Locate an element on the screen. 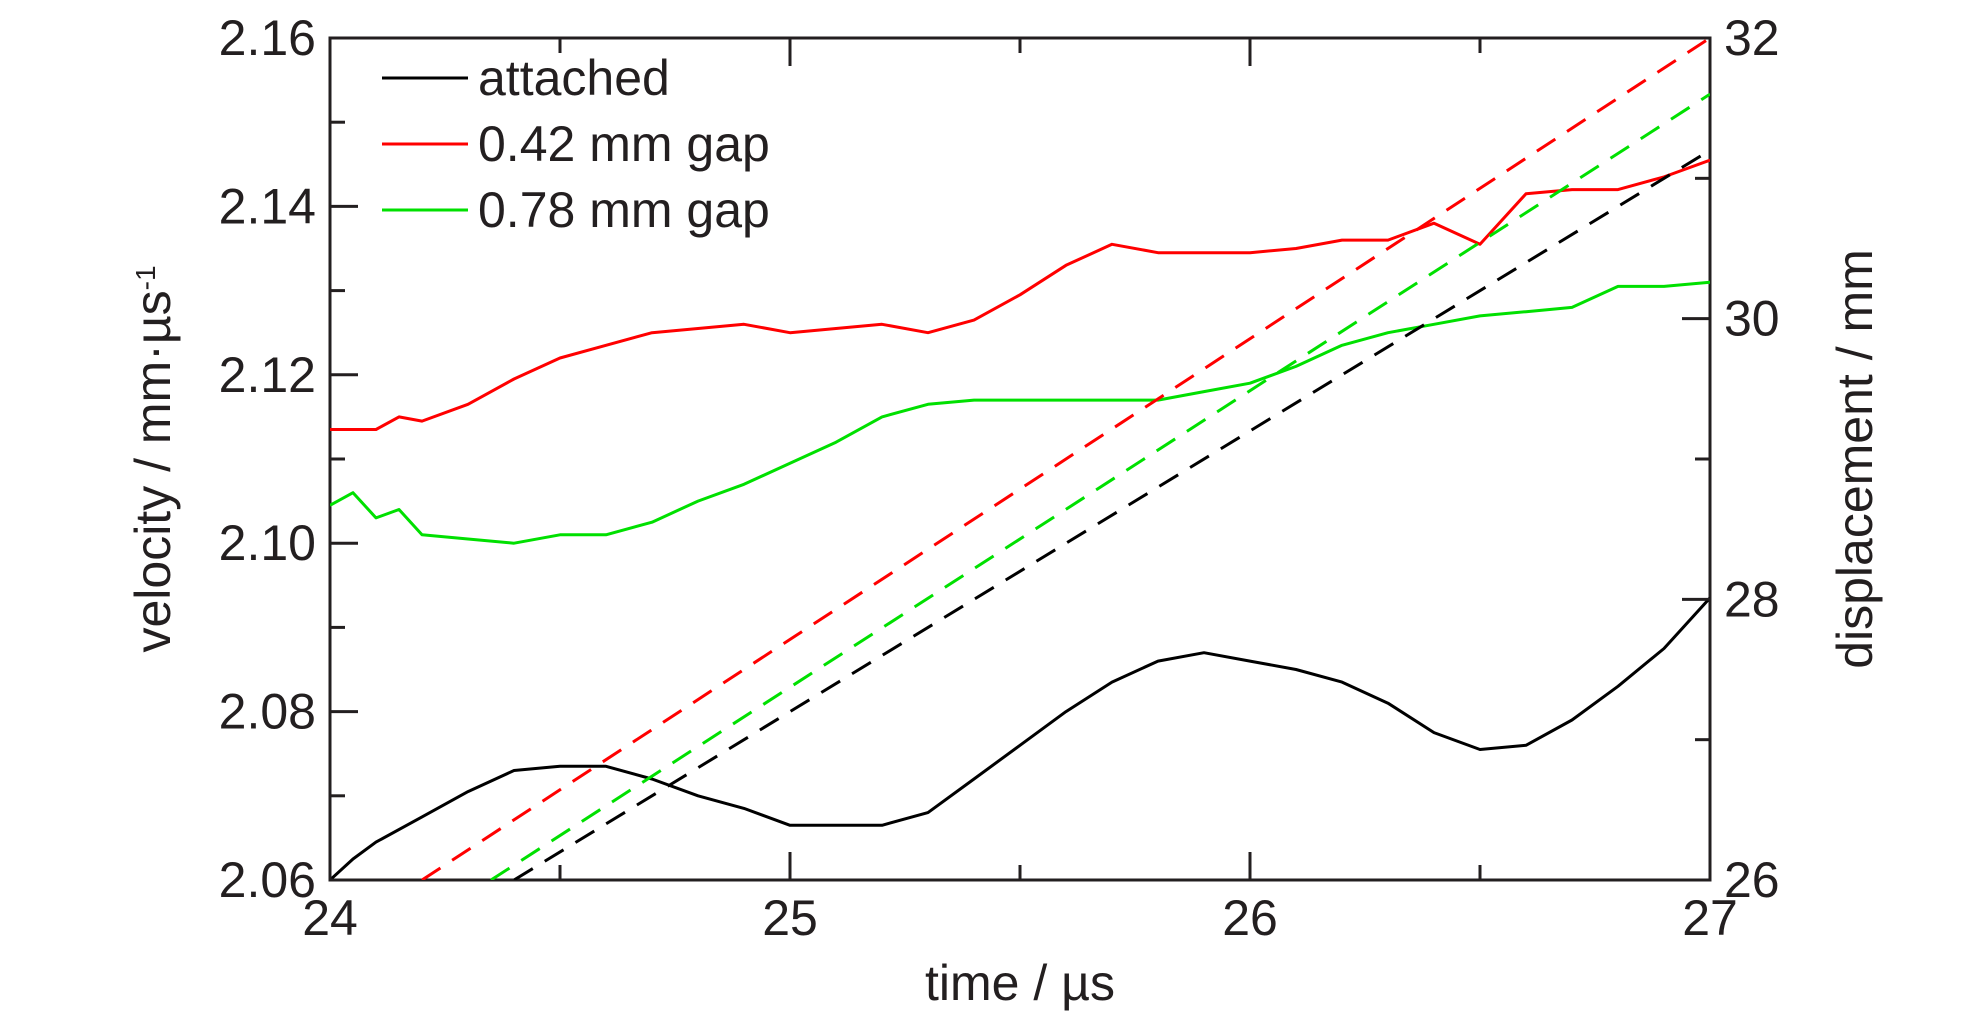 This screenshot has height=1016, width=1984. x-tick-label: 26 is located at coordinates (1250, 918).